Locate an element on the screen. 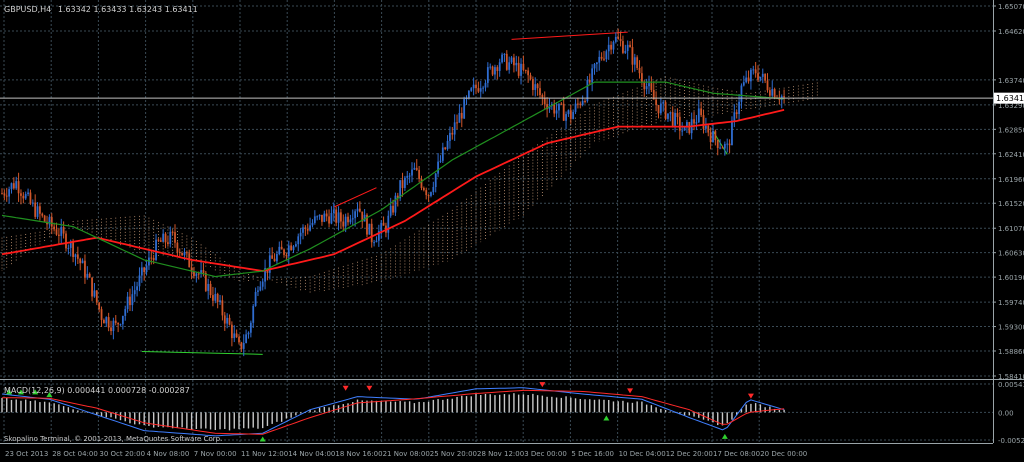  macd-line is located at coordinates (393, 412).